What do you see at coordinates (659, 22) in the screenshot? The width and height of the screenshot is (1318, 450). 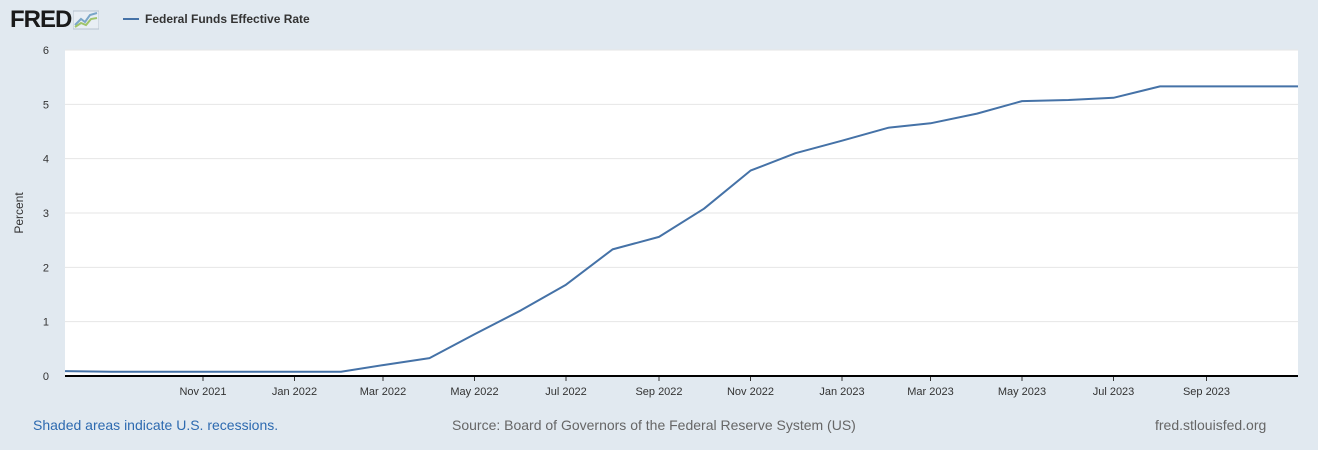 I see `chart-header: FRED Federal Funds Effective Rate` at bounding box center [659, 22].